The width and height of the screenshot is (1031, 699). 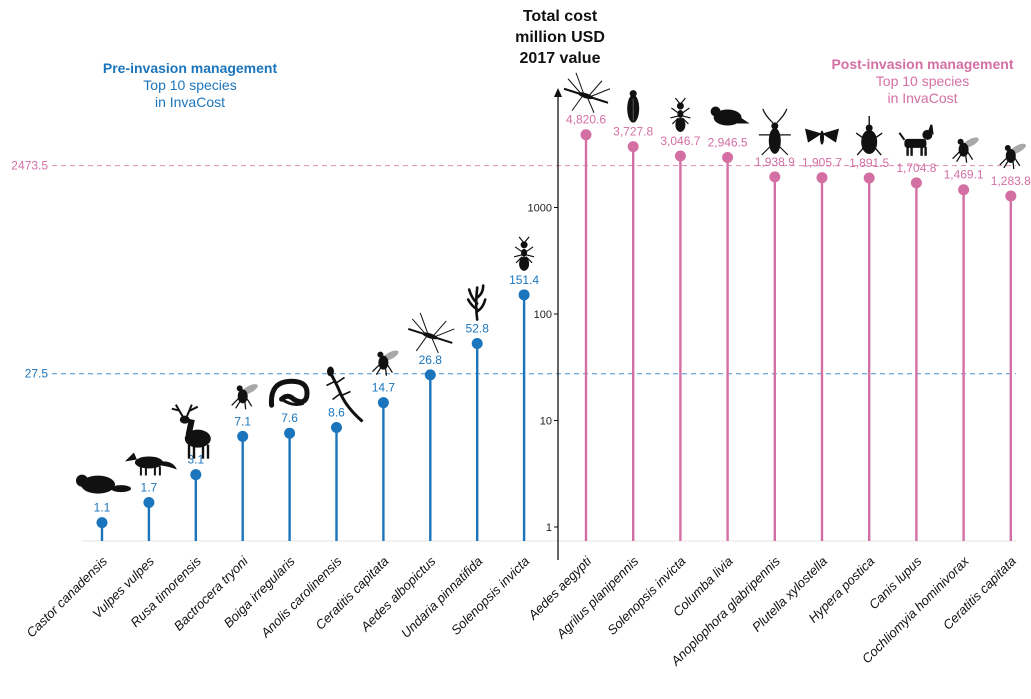 I want to click on pre-invasion-title: Pre-invasion management, so click(x=190, y=68).